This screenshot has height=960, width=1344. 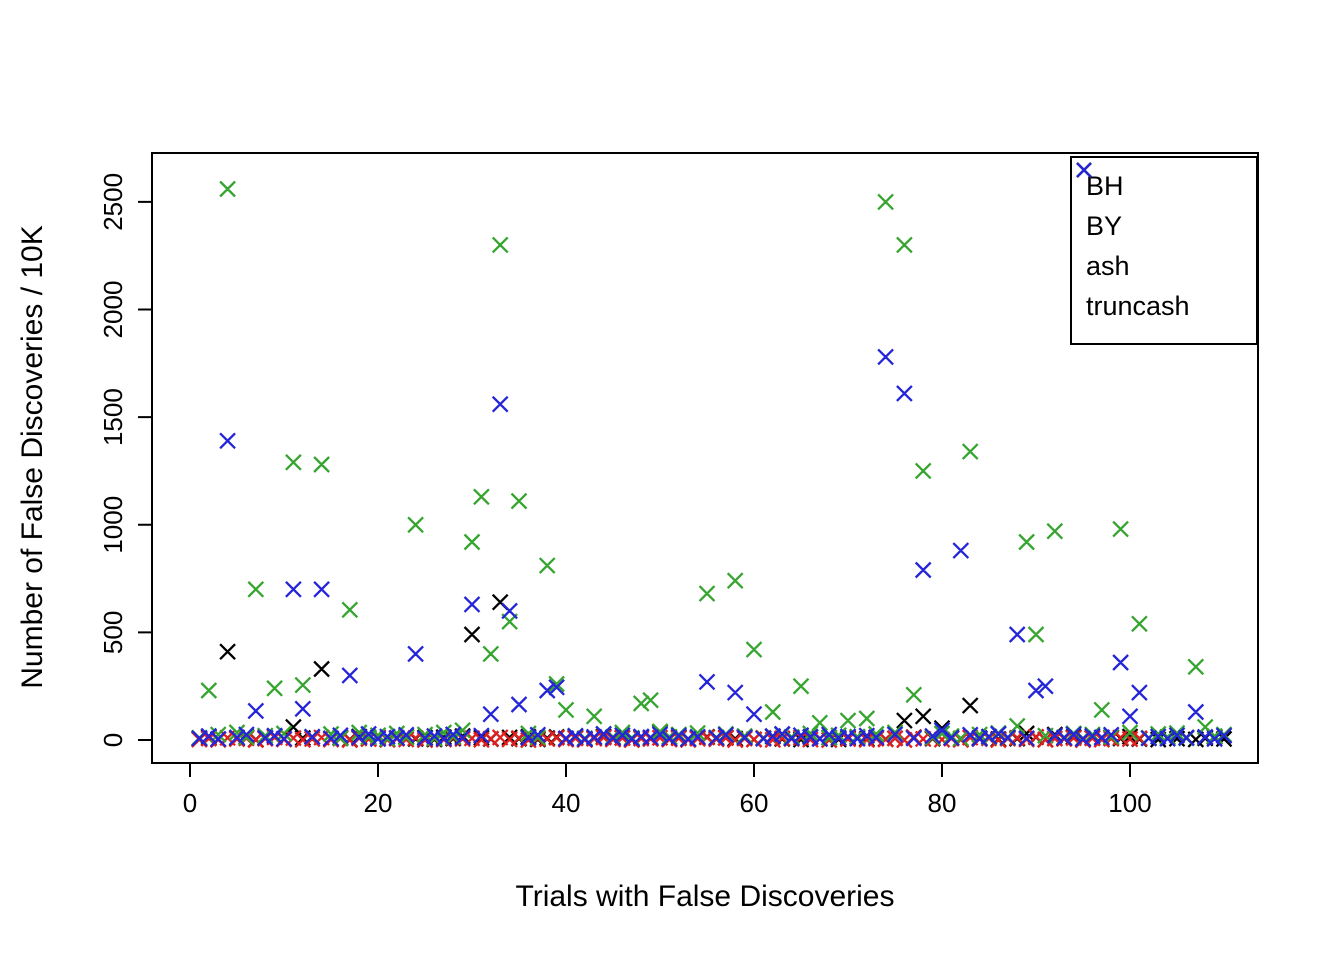 What do you see at coordinates (113, 525) in the screenshot?
I see `svg-text: 1000` at bounding box center [113, 525].